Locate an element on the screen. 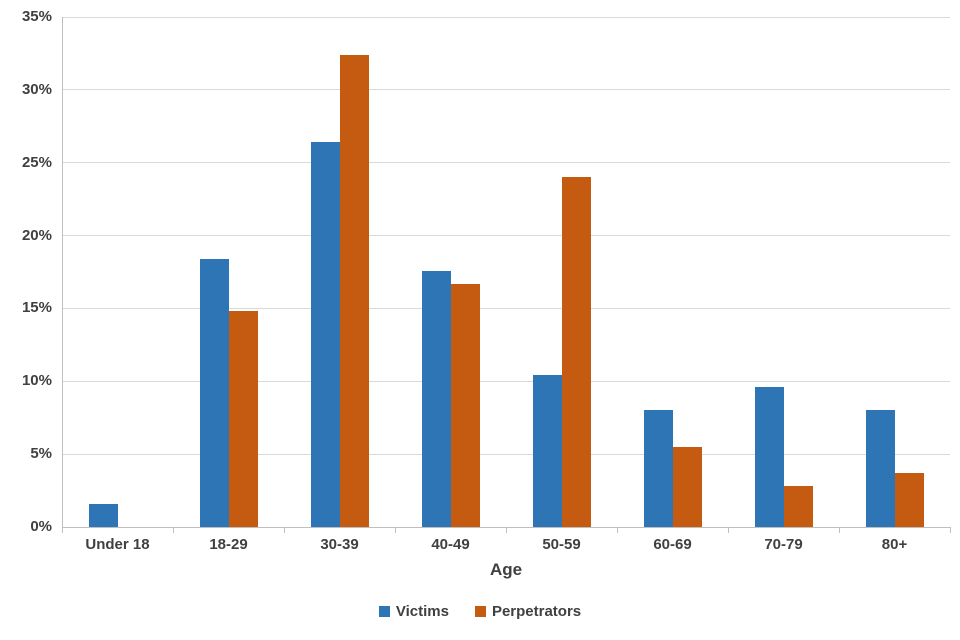 Image resolution: width=960 pixels, height=640 pixels. y-tick-label: 5% is located at coordinates (41, 454).